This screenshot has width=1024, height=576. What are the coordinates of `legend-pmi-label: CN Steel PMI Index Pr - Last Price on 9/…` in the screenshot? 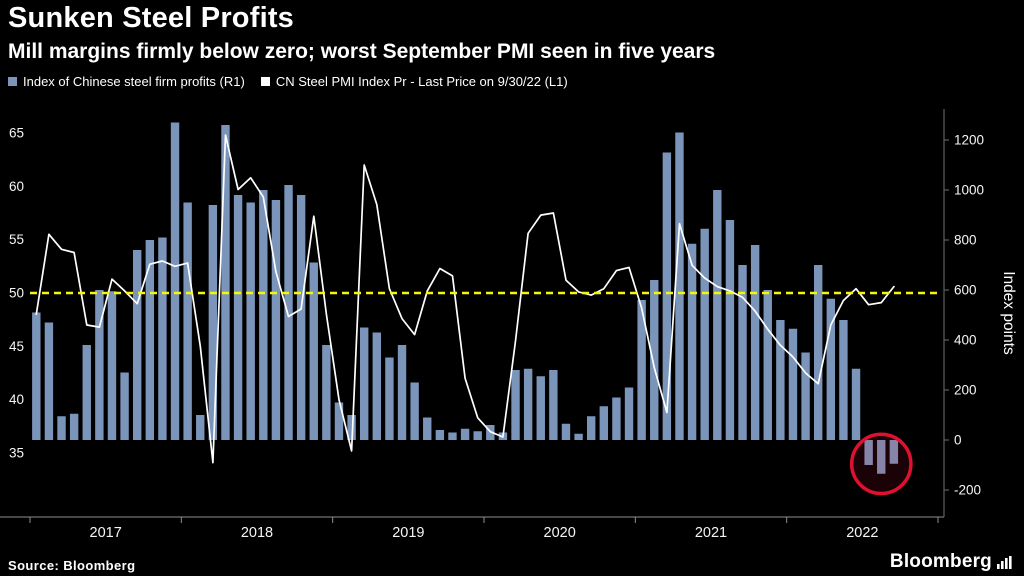 It's located at (421, 81).